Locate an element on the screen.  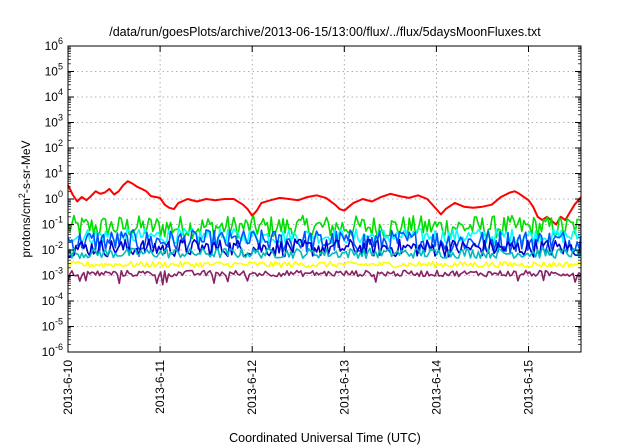
x-tick-label: 2013-6-13 is located at coordinates (344, 387).